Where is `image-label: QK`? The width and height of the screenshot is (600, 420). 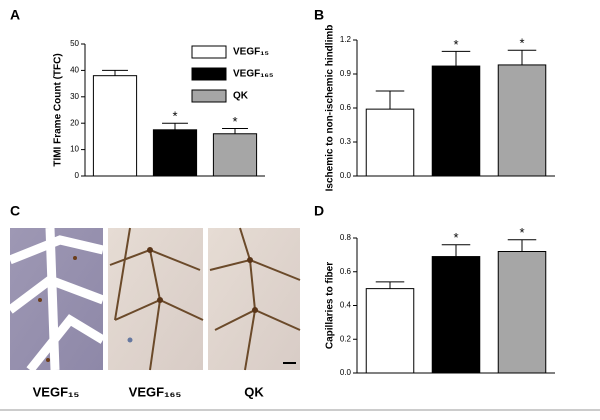 image-label: QK is located at coordinates (254, 391).